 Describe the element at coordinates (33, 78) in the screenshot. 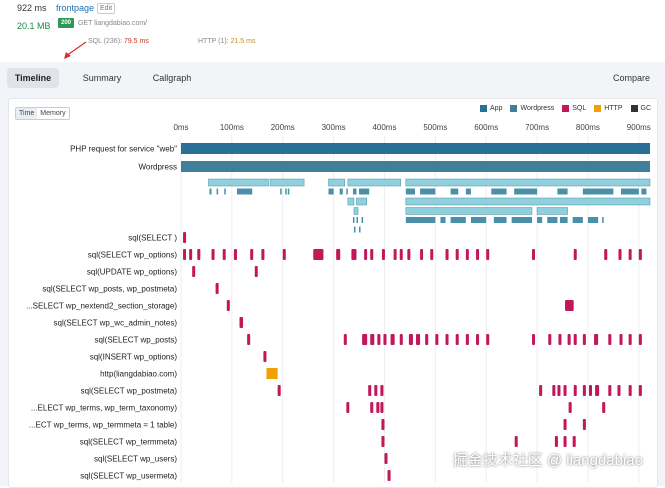

I see `tab-timeline: Timeline` at that location.